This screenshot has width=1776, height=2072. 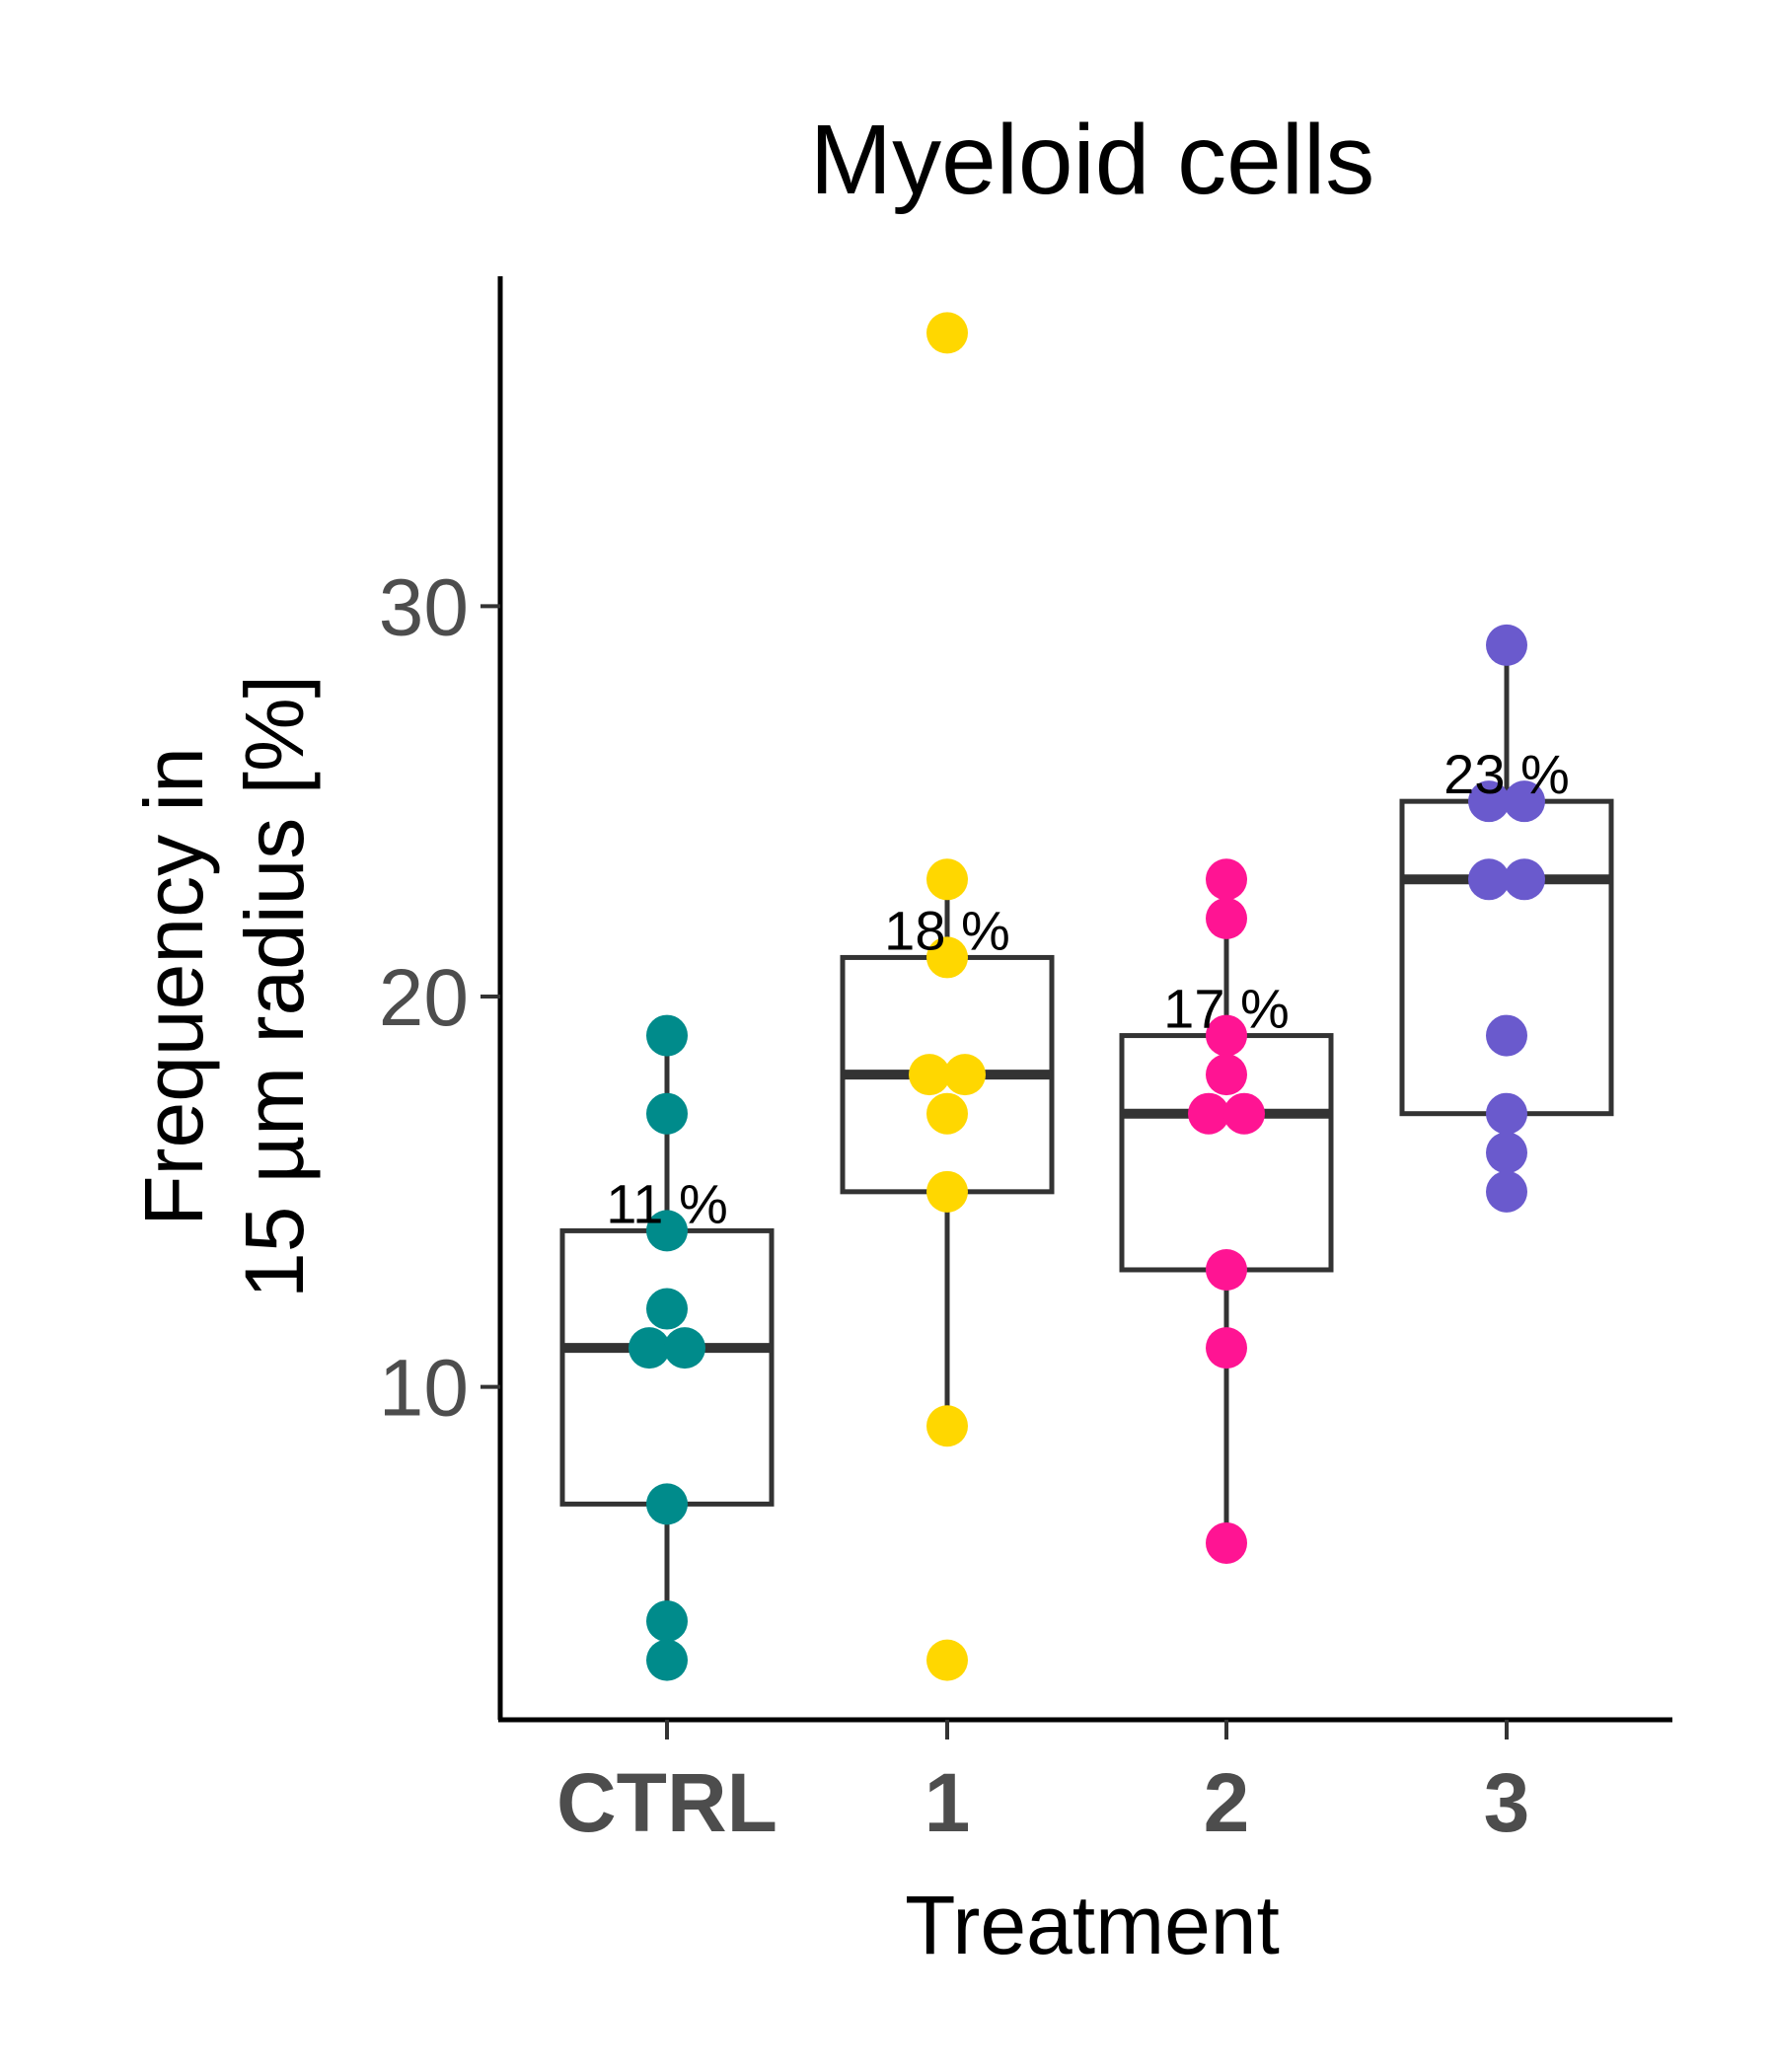 What do you see at coordinates (947, 930) in the screenshot?
I see `median-label: 18 %` at bounding box center [947, 930].